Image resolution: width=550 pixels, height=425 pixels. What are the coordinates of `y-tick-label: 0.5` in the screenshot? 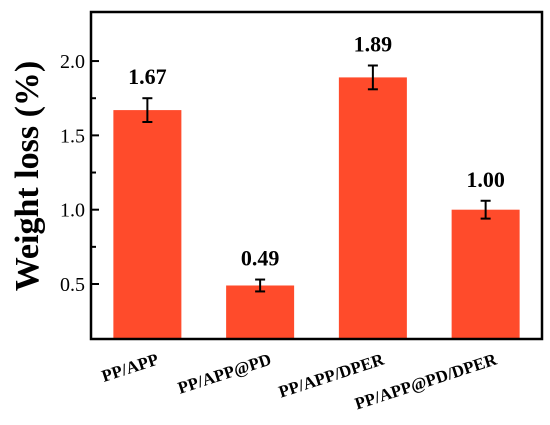 It's located at (72, 285).